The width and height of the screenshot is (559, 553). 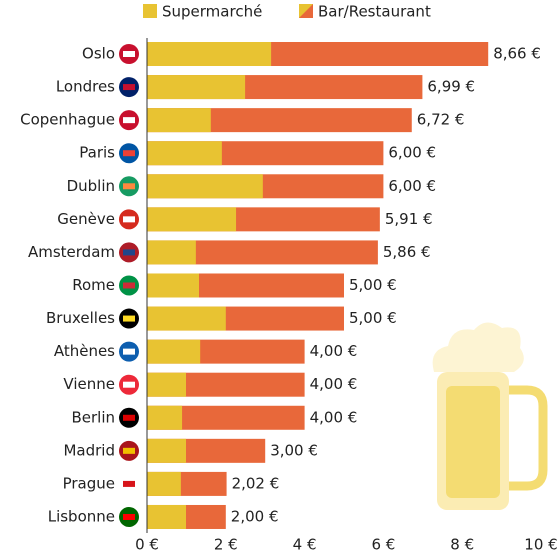 I want to click on y-tick-label: Vienne, so click(x=89, y=384).